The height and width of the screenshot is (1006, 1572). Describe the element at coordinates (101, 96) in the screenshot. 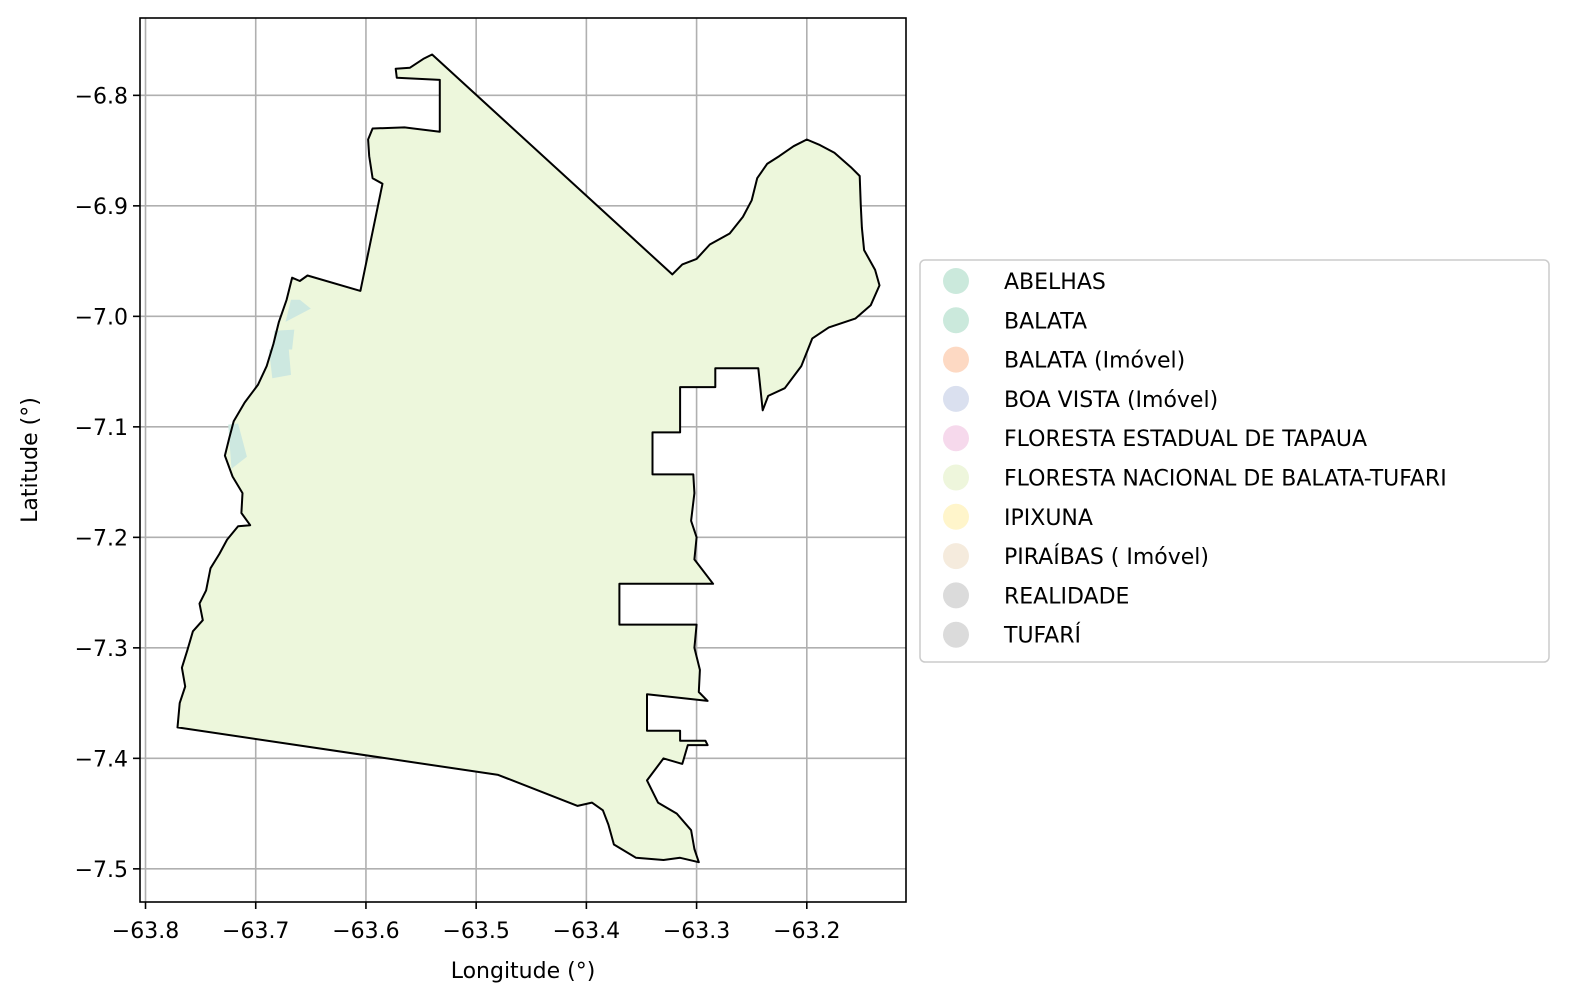

I see `y-tick-label: −6.8` at that location.